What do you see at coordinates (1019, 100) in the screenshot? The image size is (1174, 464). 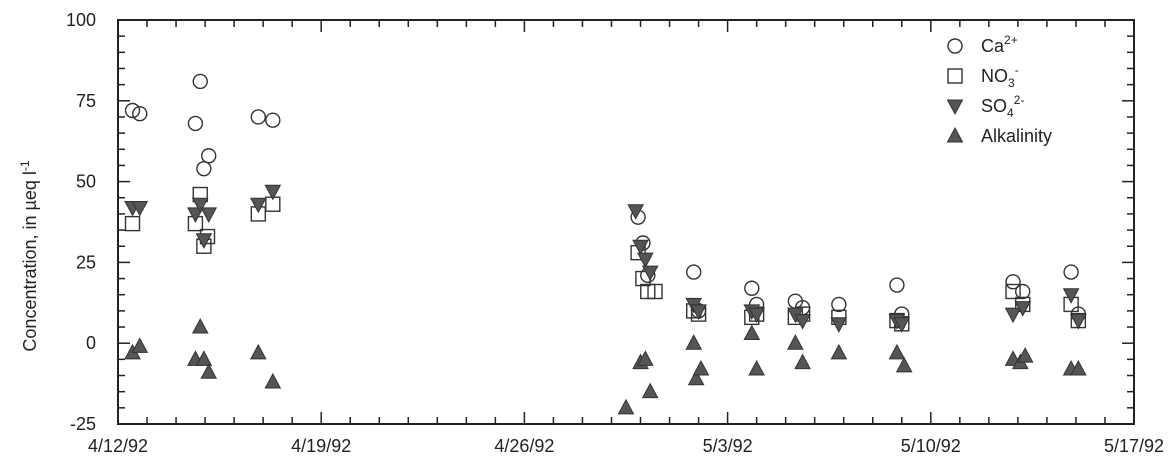 I see `legend-label-superscript: 2-` at bounding box center [1019, 100].